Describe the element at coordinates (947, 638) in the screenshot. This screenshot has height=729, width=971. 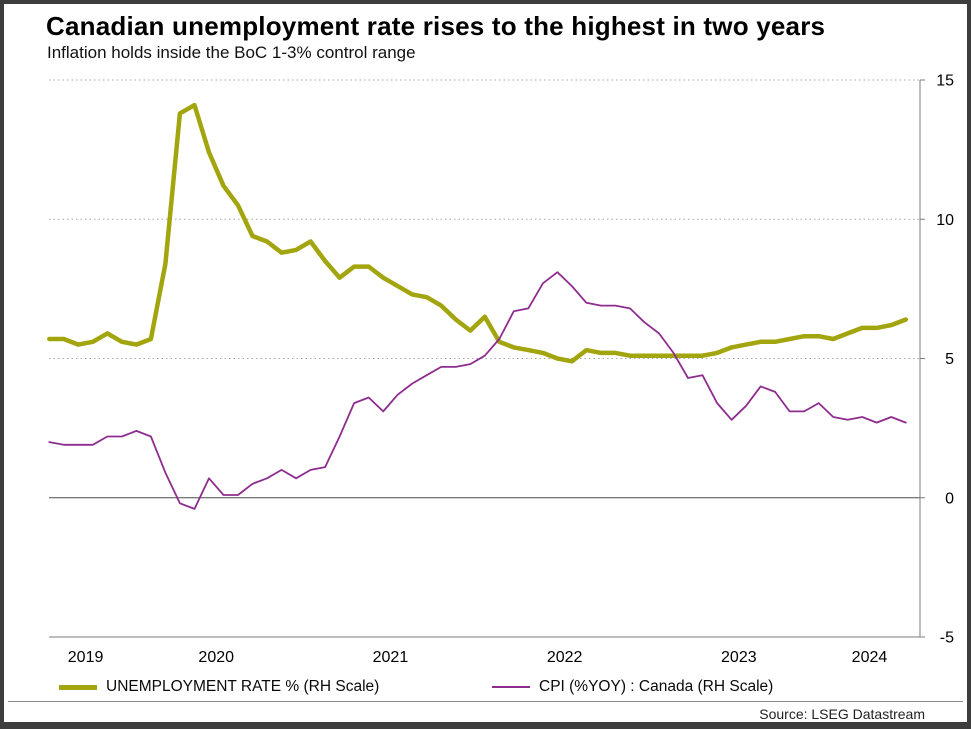
I see `y-tick-label: -5` at that location.